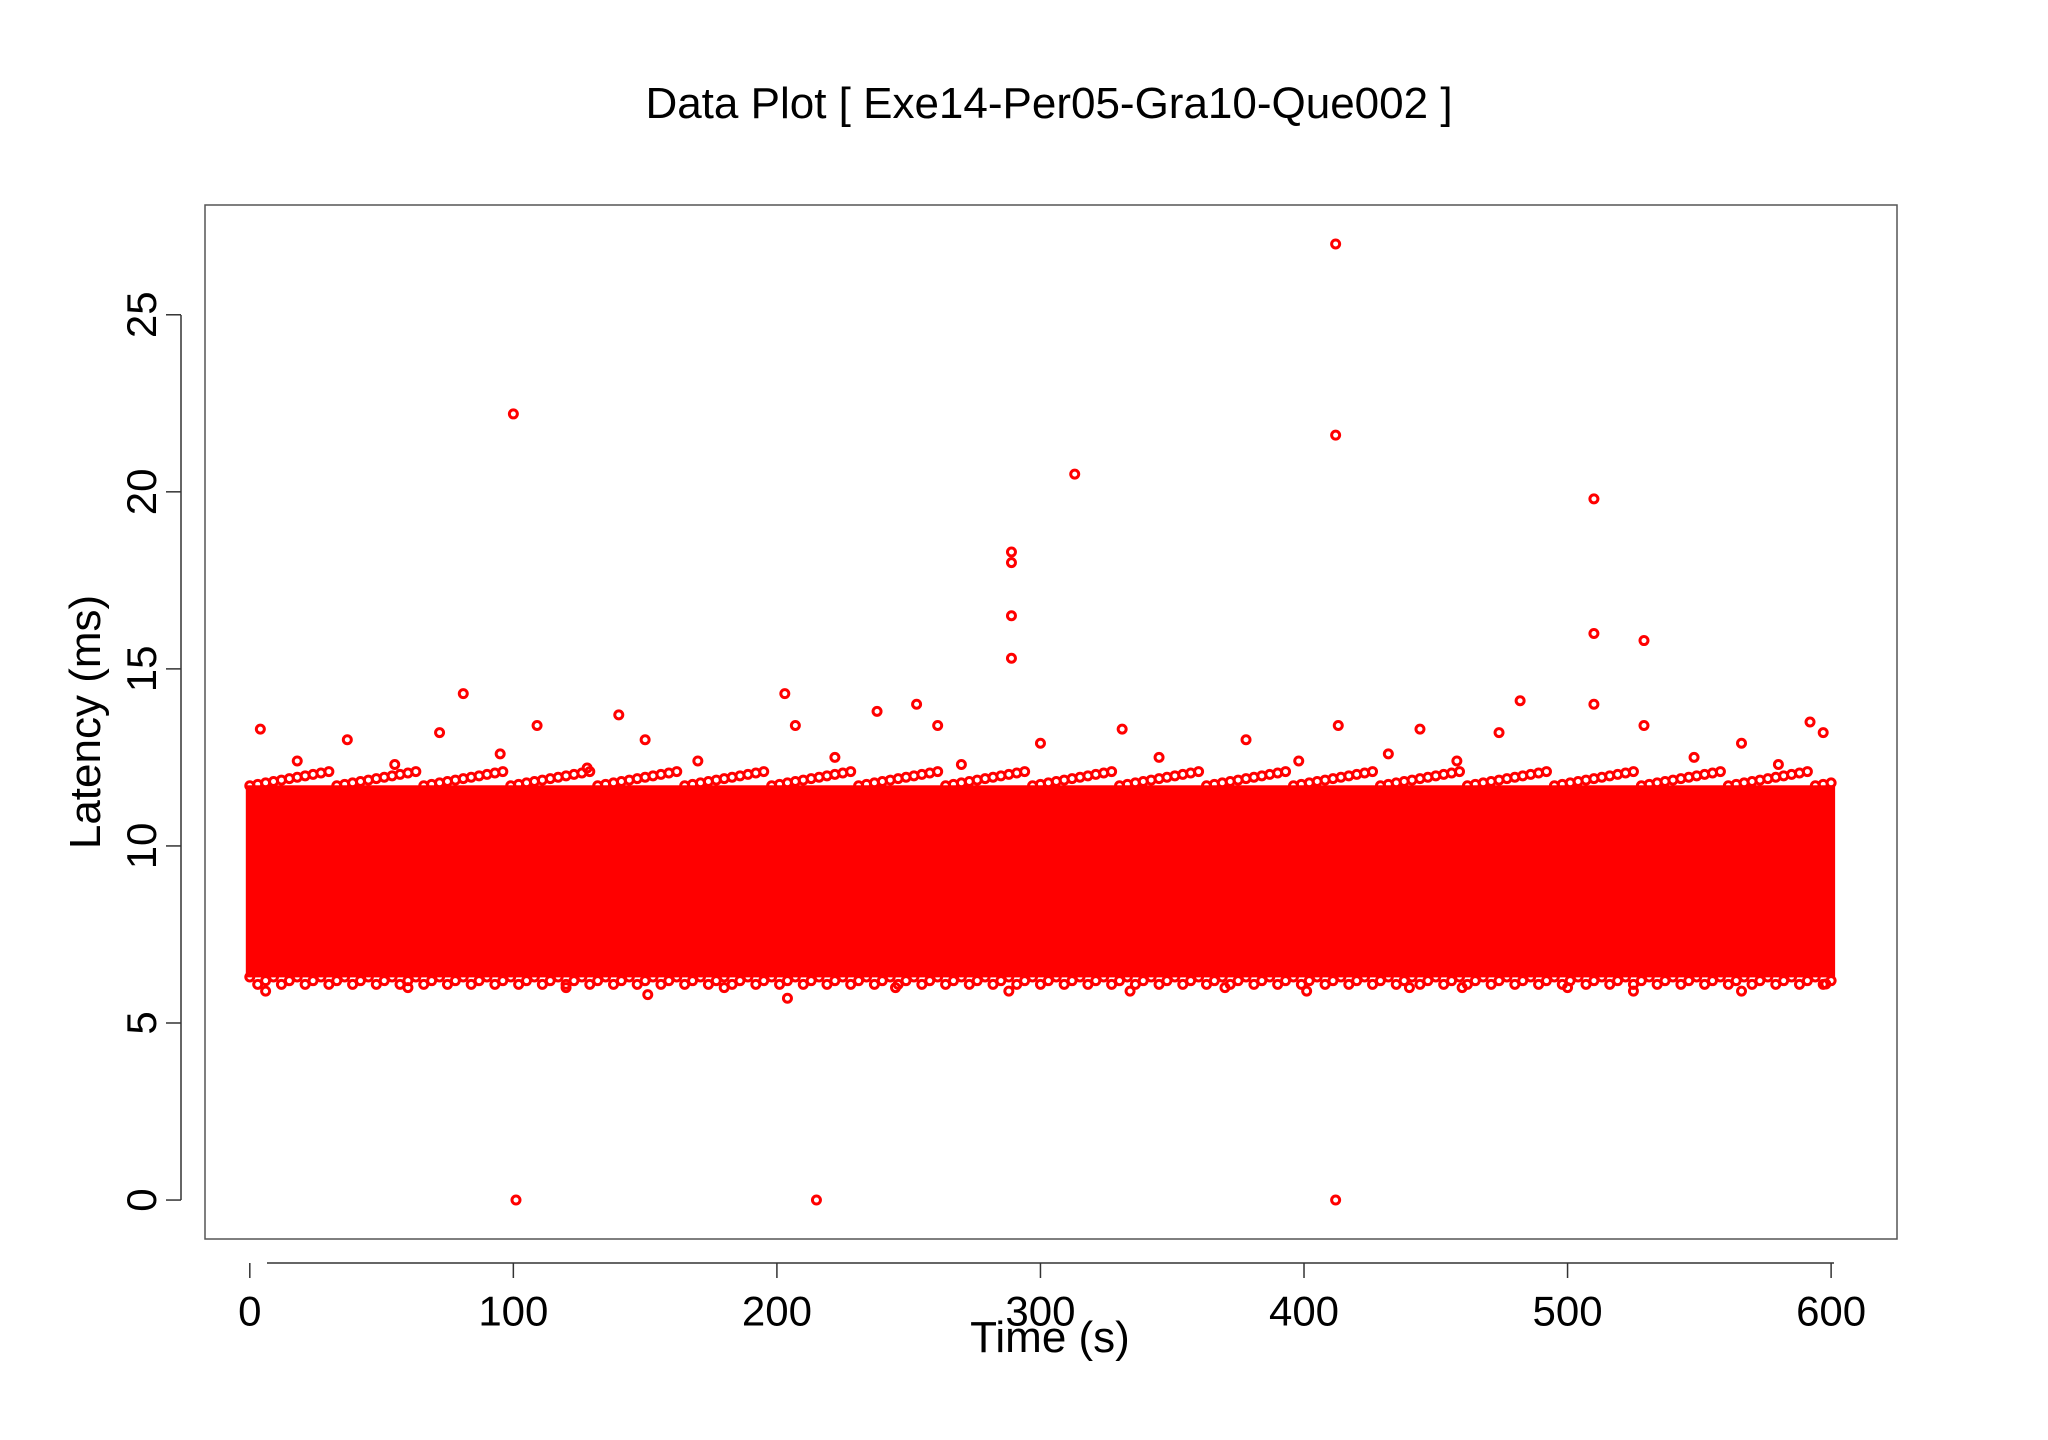 This screenshot has width=2048, height=1440. What do you see at coordinates (141, 1022) in the screenshot?
I see `y-tick-label: 5` at bounding box center [141, 1022].